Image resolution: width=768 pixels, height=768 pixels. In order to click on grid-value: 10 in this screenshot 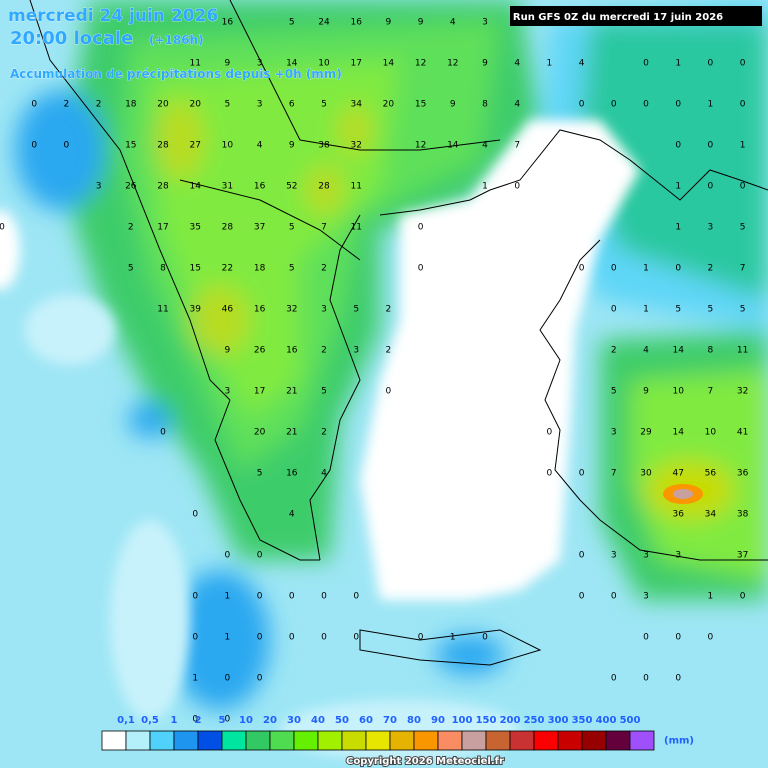, I will do `click(228, 146)`.